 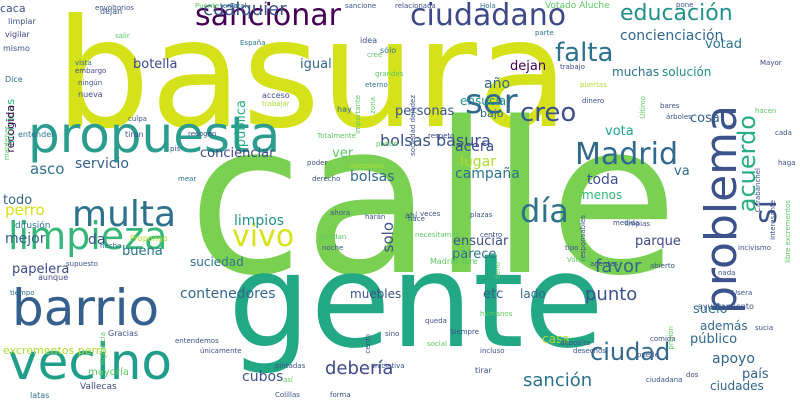 What do you see at coordinates (326, 179) in the screenshot?
I see `word-derecho: derecho` at bounding box center [326, 179].